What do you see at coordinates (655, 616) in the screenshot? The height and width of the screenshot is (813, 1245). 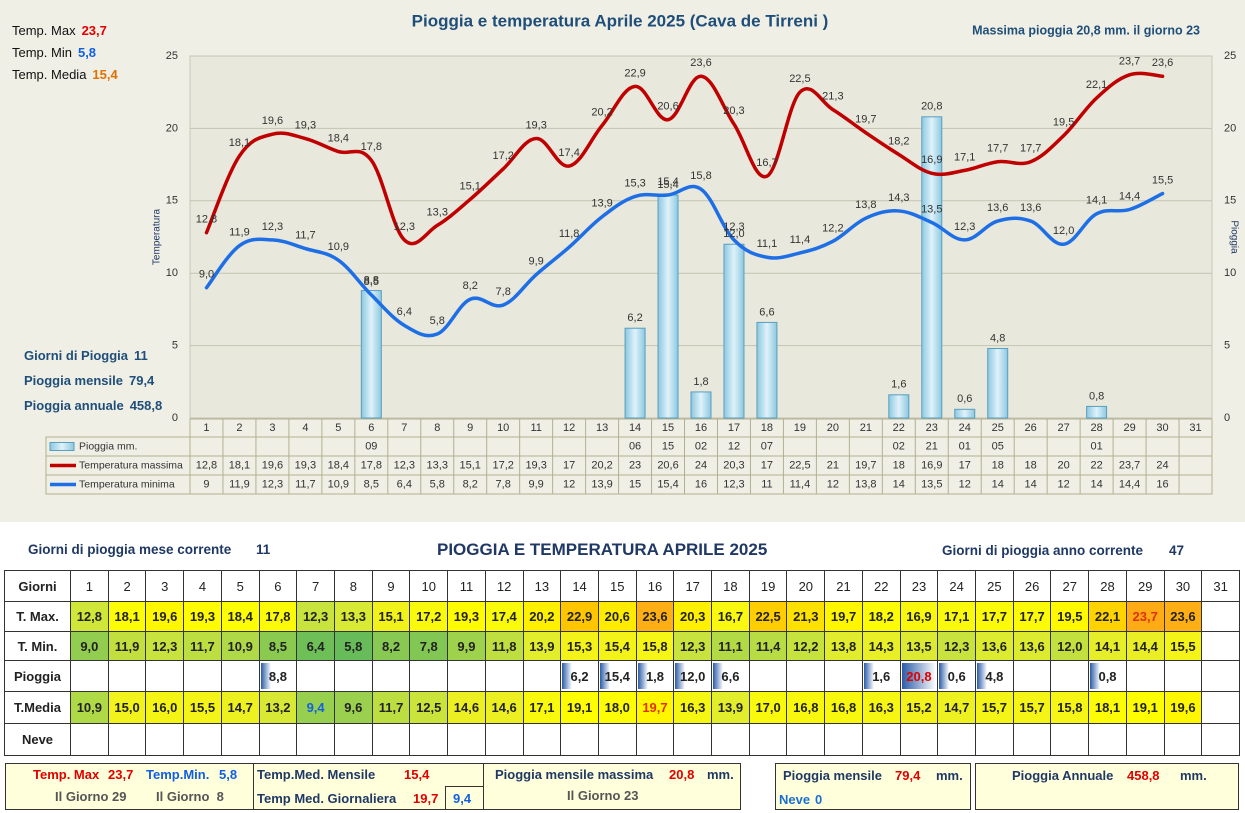 I see `table-cell: 23,6` at bounding box center [655, 616].